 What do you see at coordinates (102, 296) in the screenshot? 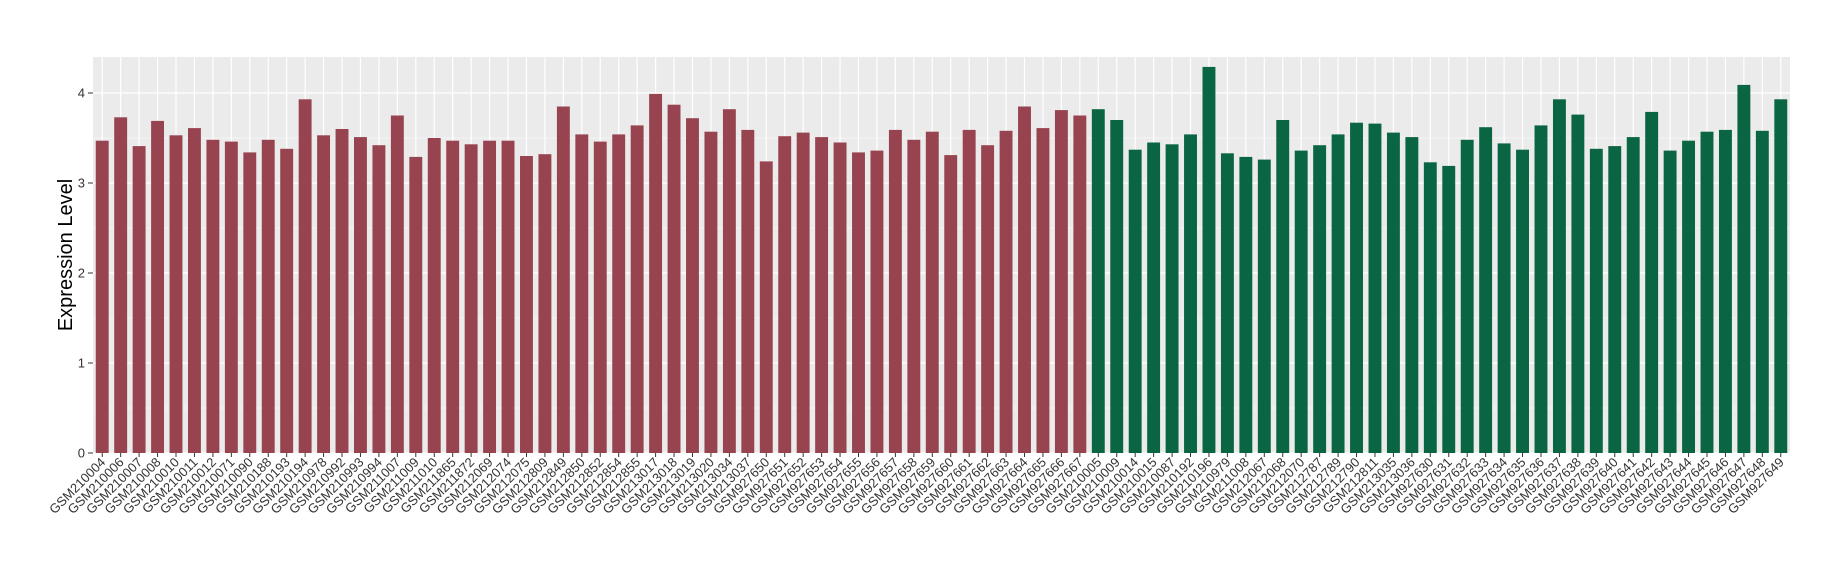
I see `bar-GSM210004` at bounding box center [102, 296].